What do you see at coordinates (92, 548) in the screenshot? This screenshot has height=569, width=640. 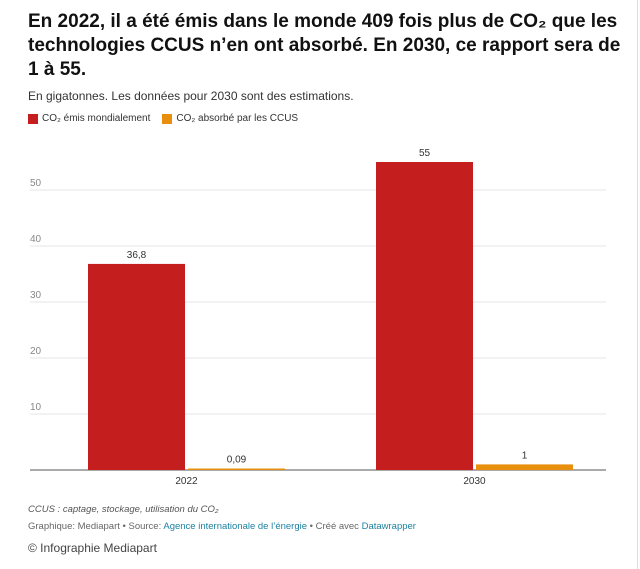 I see `copyright: © Infographie Mediapart` at bounding box center [92, 548].